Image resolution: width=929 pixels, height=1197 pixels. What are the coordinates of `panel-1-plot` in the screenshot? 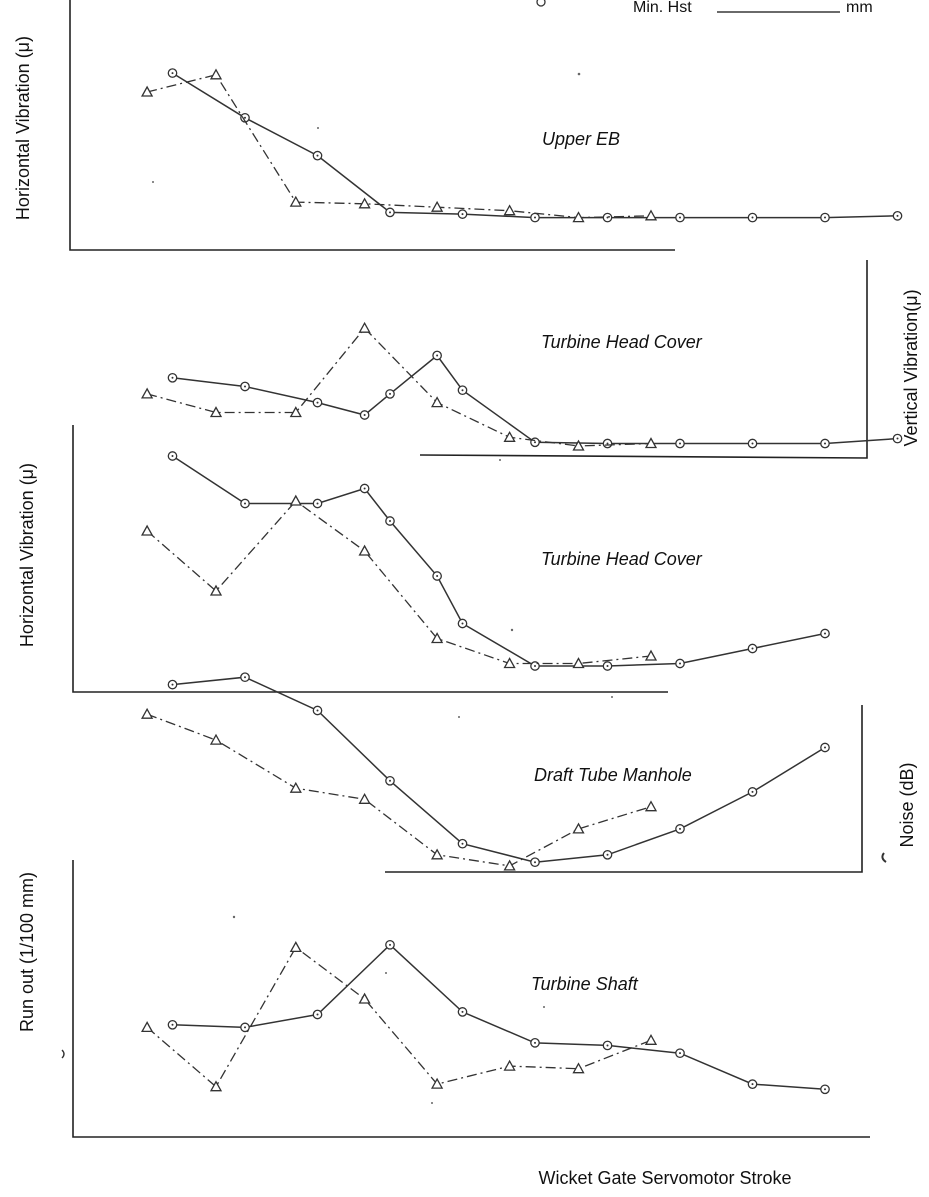 It's located at (521, 145).